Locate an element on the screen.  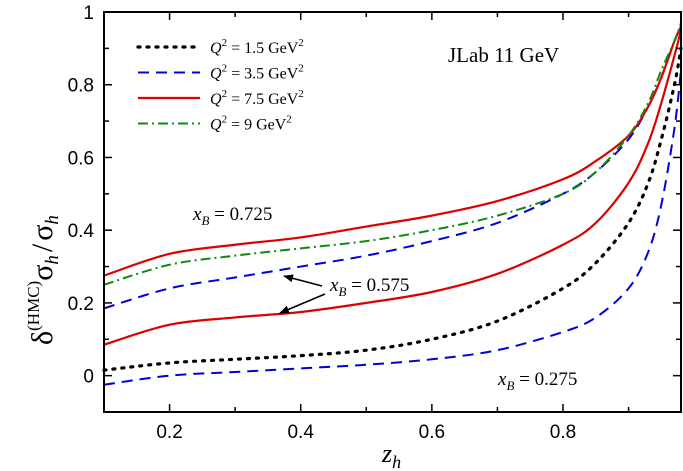
xb-0275-label: xB = 0.275 is located at coordinates (537, 381).